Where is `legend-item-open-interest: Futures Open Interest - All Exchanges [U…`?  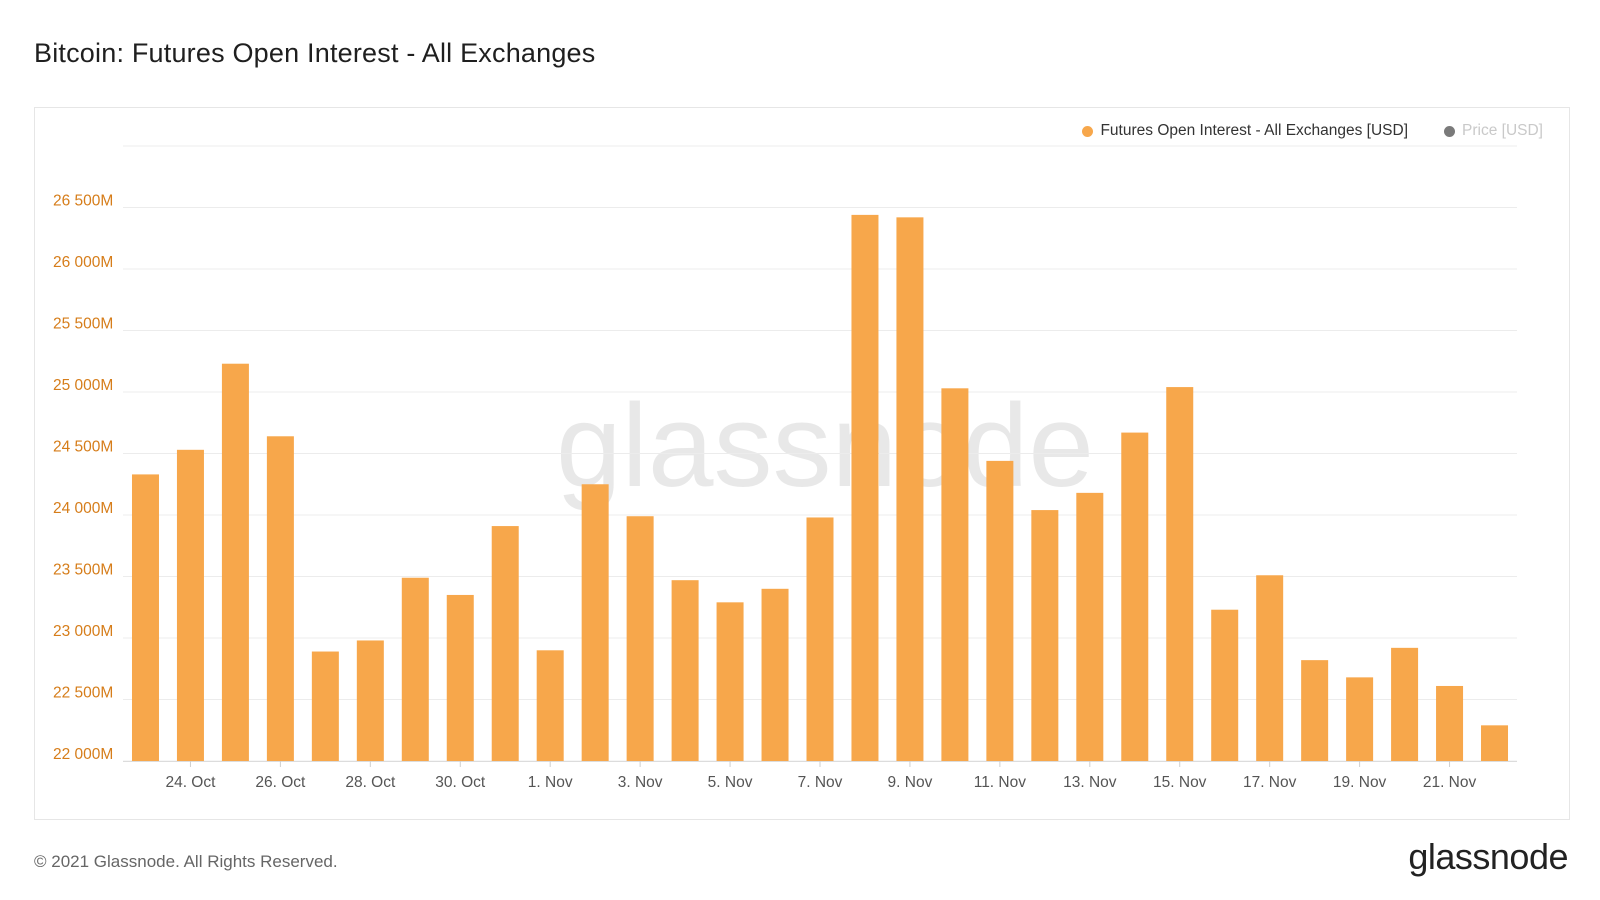
legend-item-open-interest: Futures Open Interest - All Exchanges [U… is located at coordinates (1245, 131).